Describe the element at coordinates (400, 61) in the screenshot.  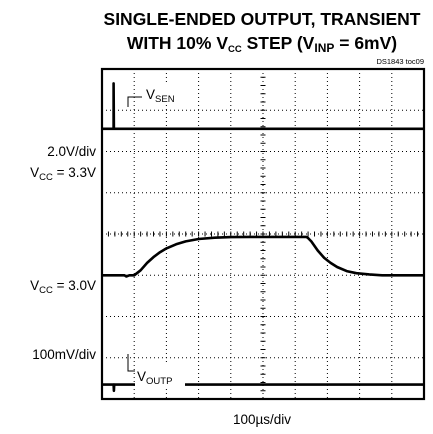
I see `figure-id: DS1843 toc09` at that location.